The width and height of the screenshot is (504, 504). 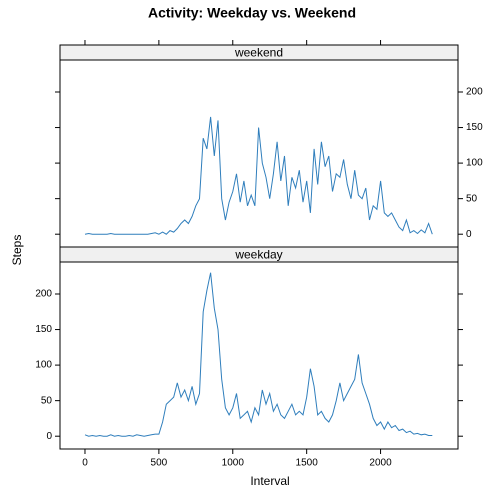 What do you see at coordinates (269, 481) in the screenshot?
I see `x-axis-label: Interval` at bounding box center [269, 481].